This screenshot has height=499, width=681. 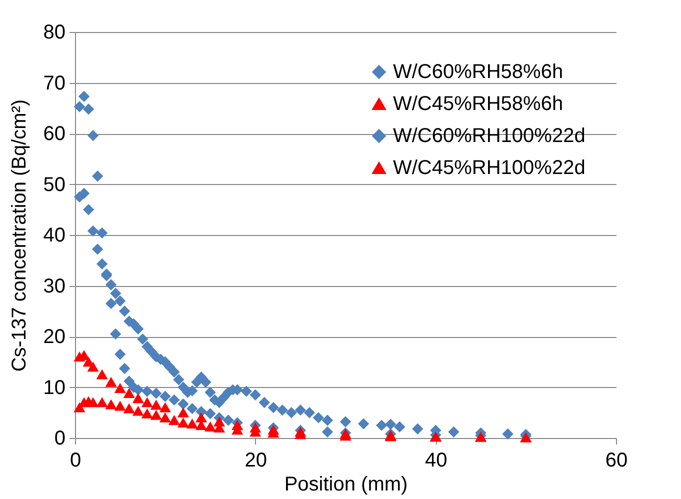 What do you see at coordinates (436, 461) in the screenshot?
I see `x-tick-label: 40` at bounding box center [436, 461].